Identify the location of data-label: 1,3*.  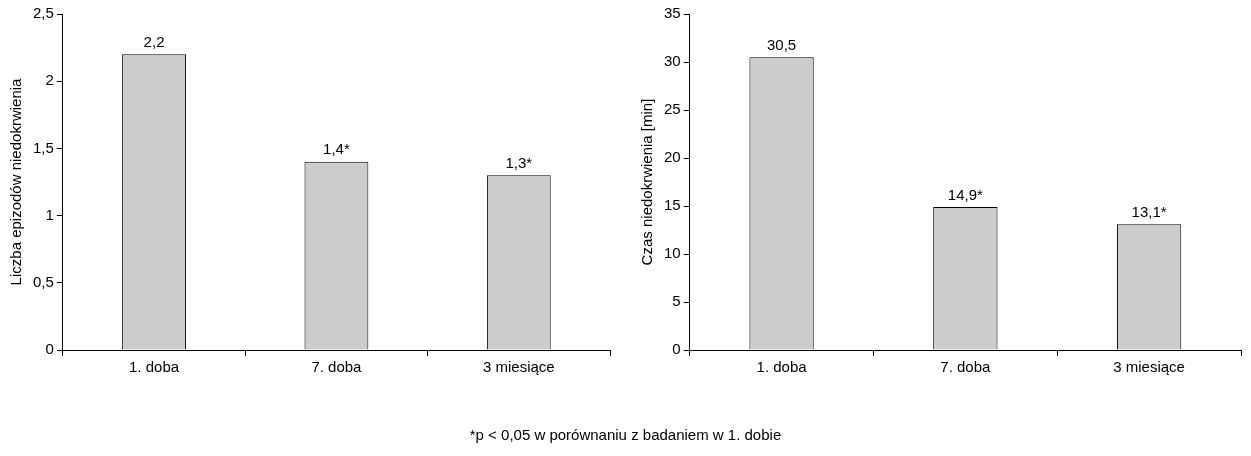
(519, 162).